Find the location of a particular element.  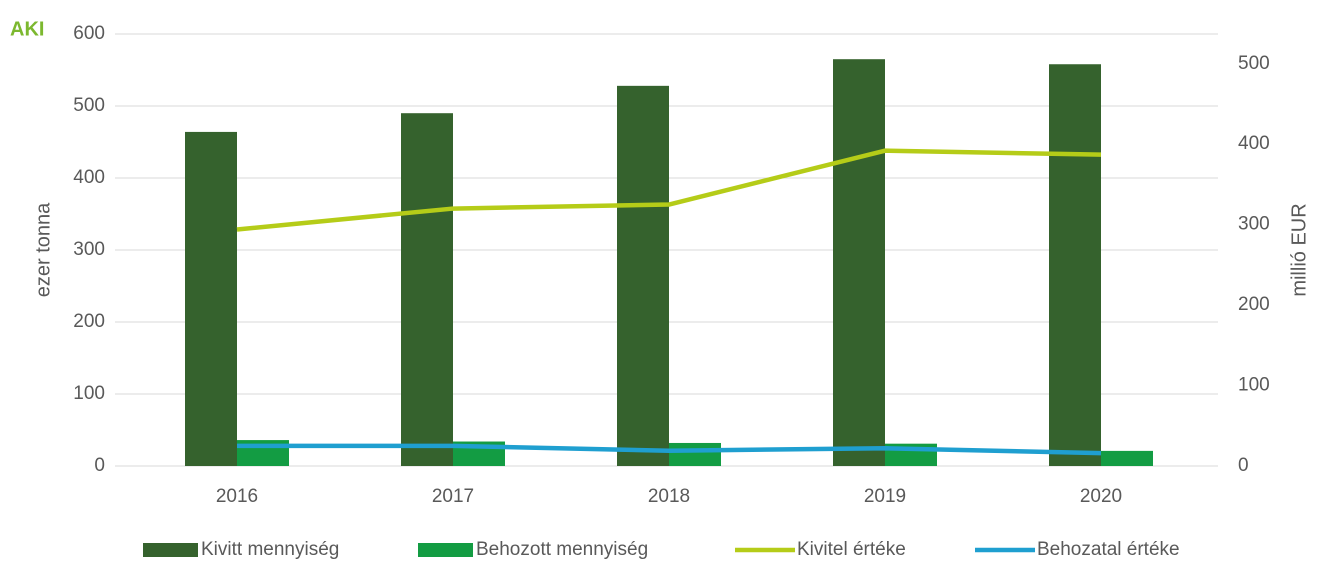

x-tick-label: 2020 is located at coordinates (1101, 496).